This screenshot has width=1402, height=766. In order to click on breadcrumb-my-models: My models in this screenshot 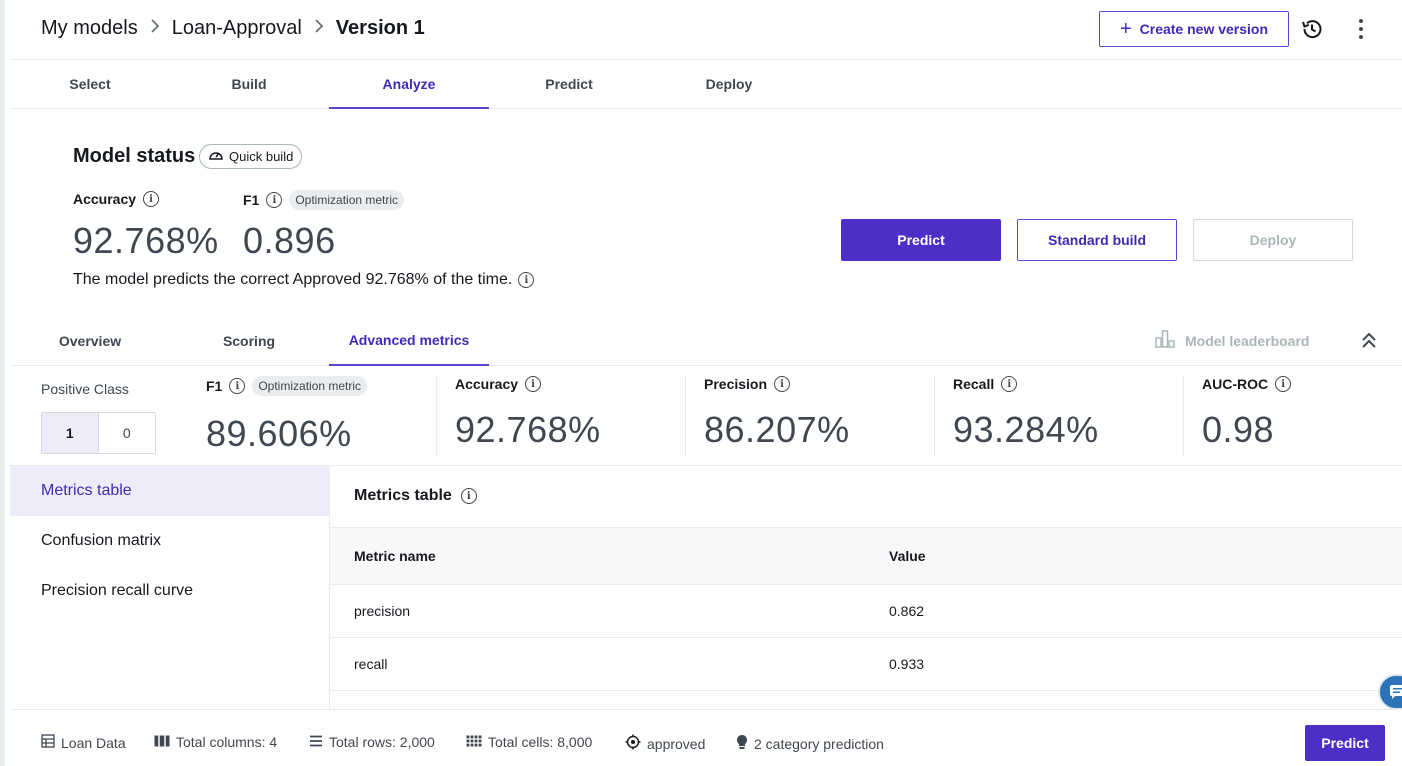, I will do `click(89, 28)`.